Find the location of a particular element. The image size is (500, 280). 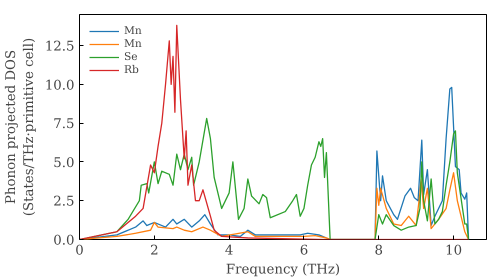

y-tick-label: 2.5 is located at coordinates (64, 202).